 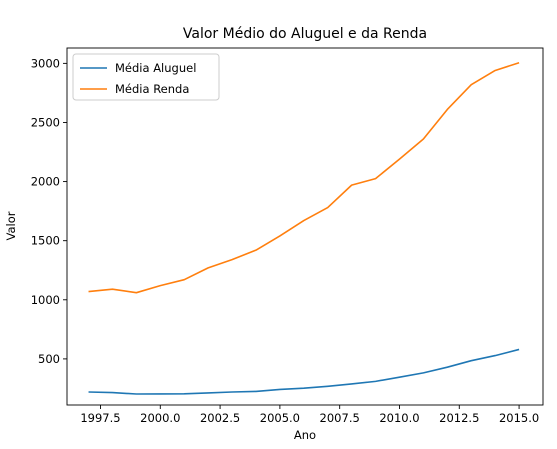 I want to click on y-tick-label: 500, so click(x=49, y=359).